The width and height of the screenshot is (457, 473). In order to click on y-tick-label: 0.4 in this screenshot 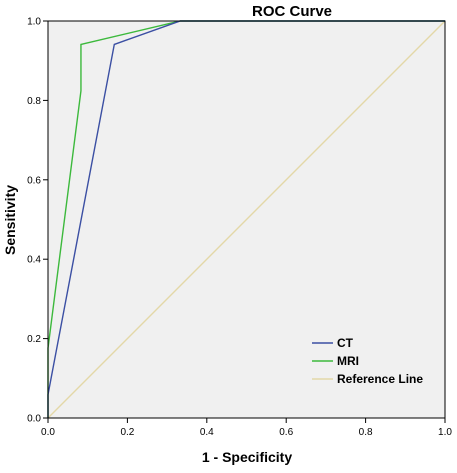, I will do `click(34, 260)`.